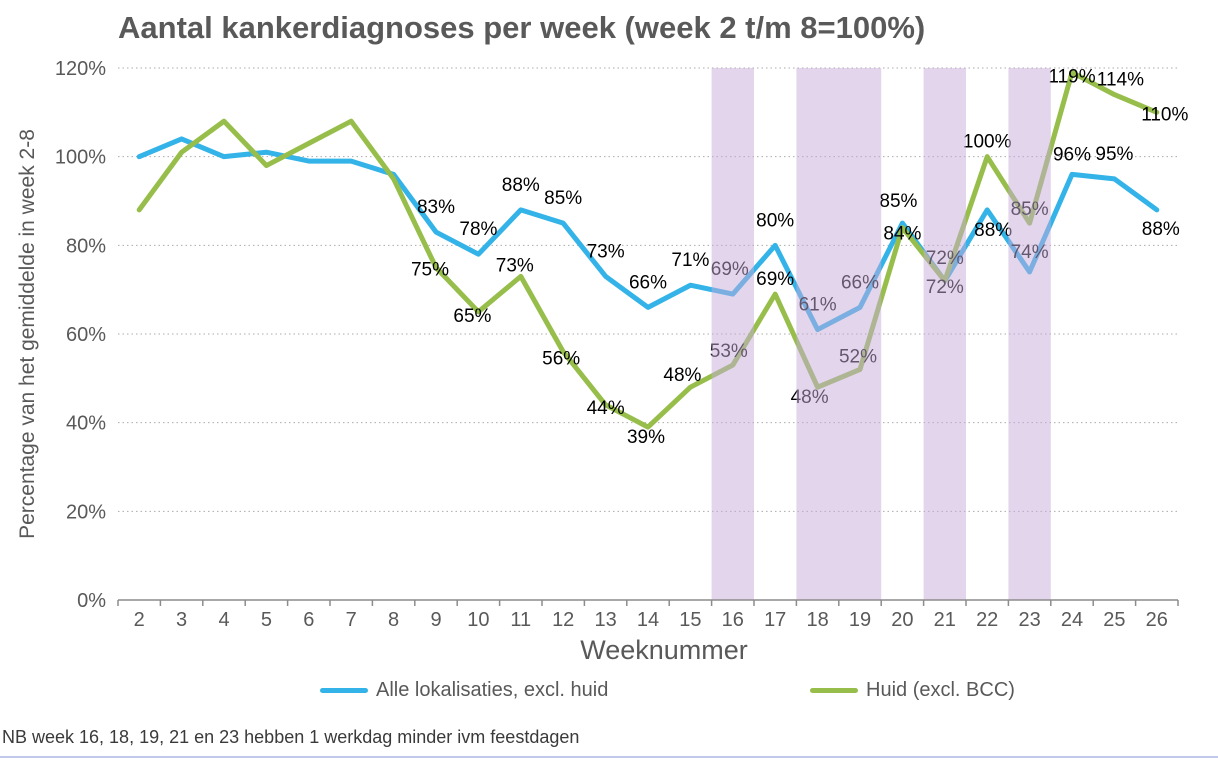  Describe the element at coordinates (648, 282) in the screenshot. I see `data-label-alle-lokalisaties-week-14: 66%` at that location.